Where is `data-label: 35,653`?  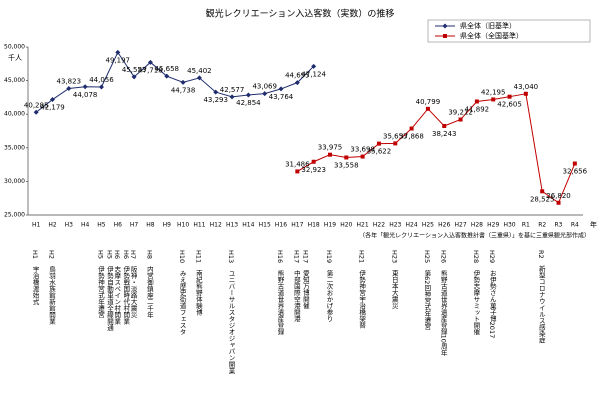 data-label: 35,653 is located at coordinates (395, 136).